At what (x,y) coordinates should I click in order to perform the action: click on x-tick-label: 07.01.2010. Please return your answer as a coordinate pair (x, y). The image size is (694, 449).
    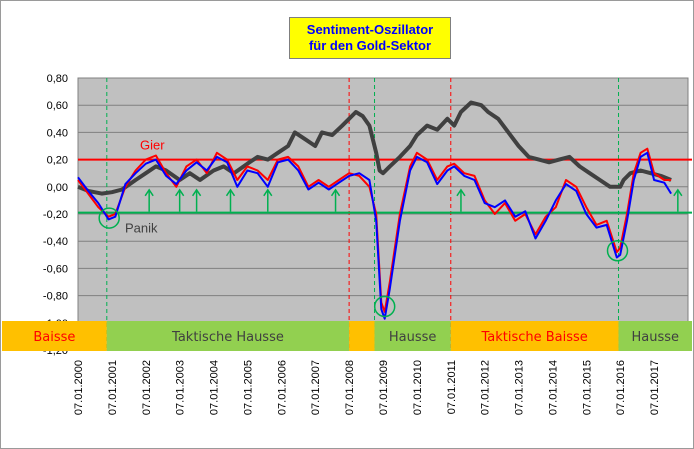
    Looking at the image, I should click on (418, 387).